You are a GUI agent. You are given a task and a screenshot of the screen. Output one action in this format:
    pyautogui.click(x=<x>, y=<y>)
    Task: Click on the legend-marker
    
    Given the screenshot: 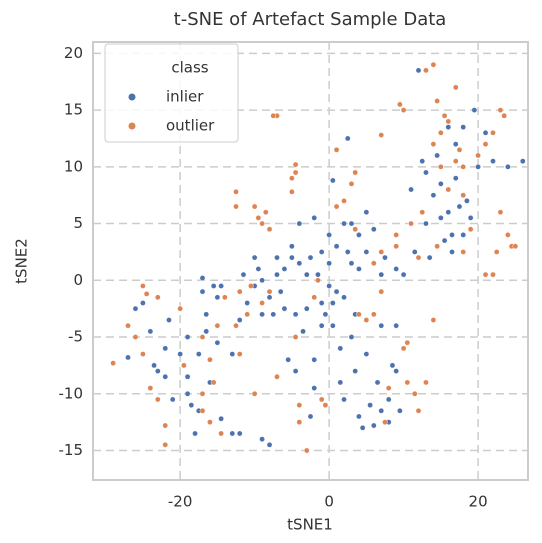 What is the action you would take?
    pyautogui.click(x=132, y=97)
    